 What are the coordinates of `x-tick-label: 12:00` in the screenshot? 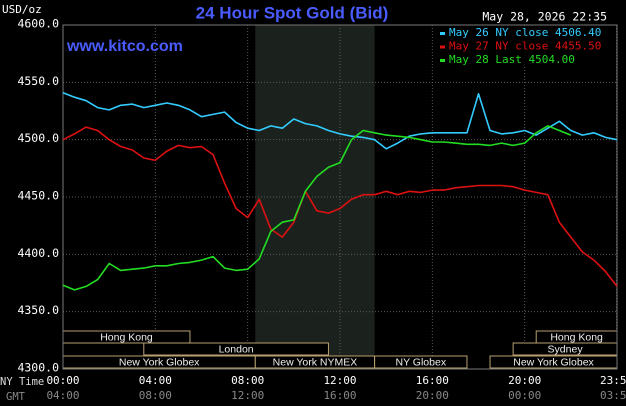 It's located at (339, 380).